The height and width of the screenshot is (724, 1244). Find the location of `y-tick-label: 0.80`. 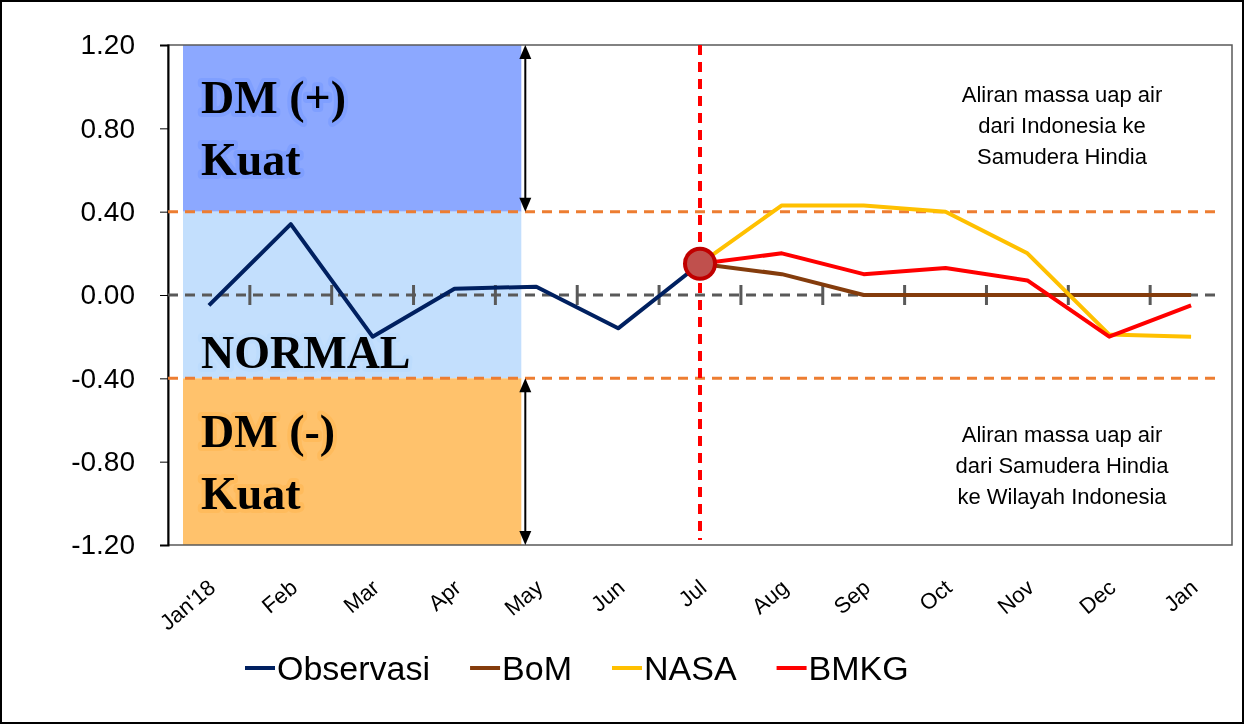

y-tick-label: 0.80 is located at coordinates (107, 128).